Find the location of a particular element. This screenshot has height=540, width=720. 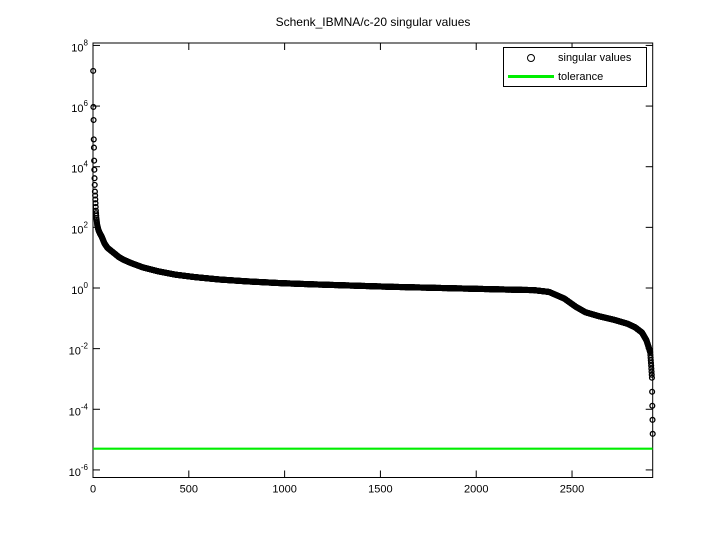

x-tick-label: 500 is located at coordinates (189, 490).